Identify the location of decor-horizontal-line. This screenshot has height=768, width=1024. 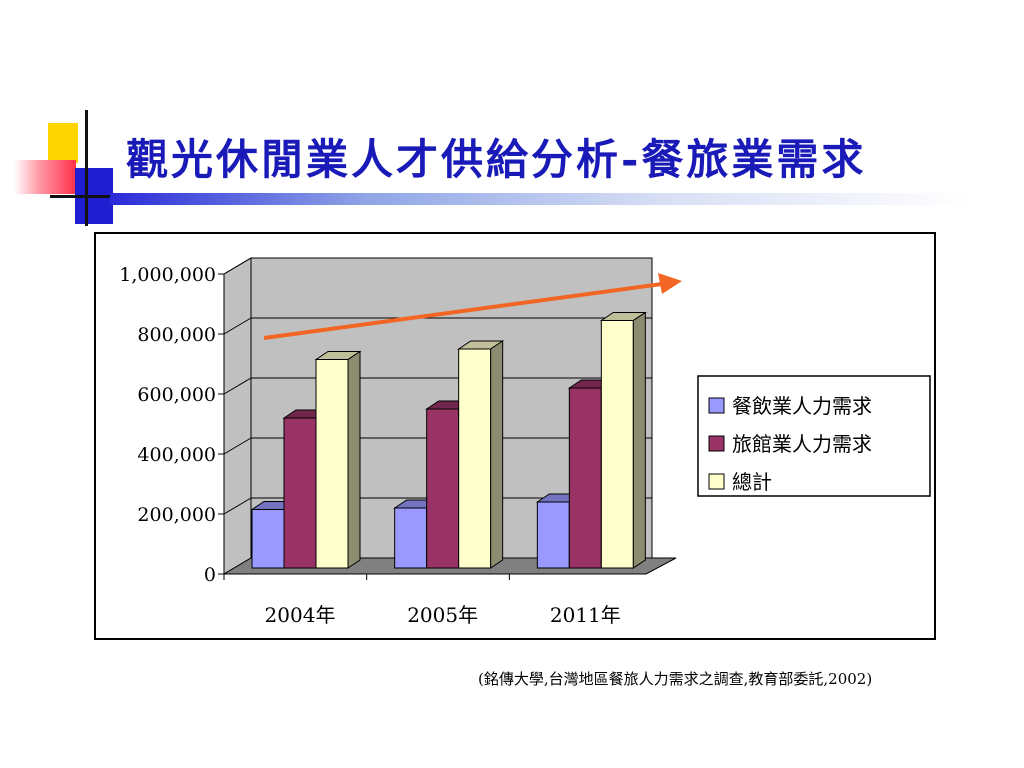
(85, 196).